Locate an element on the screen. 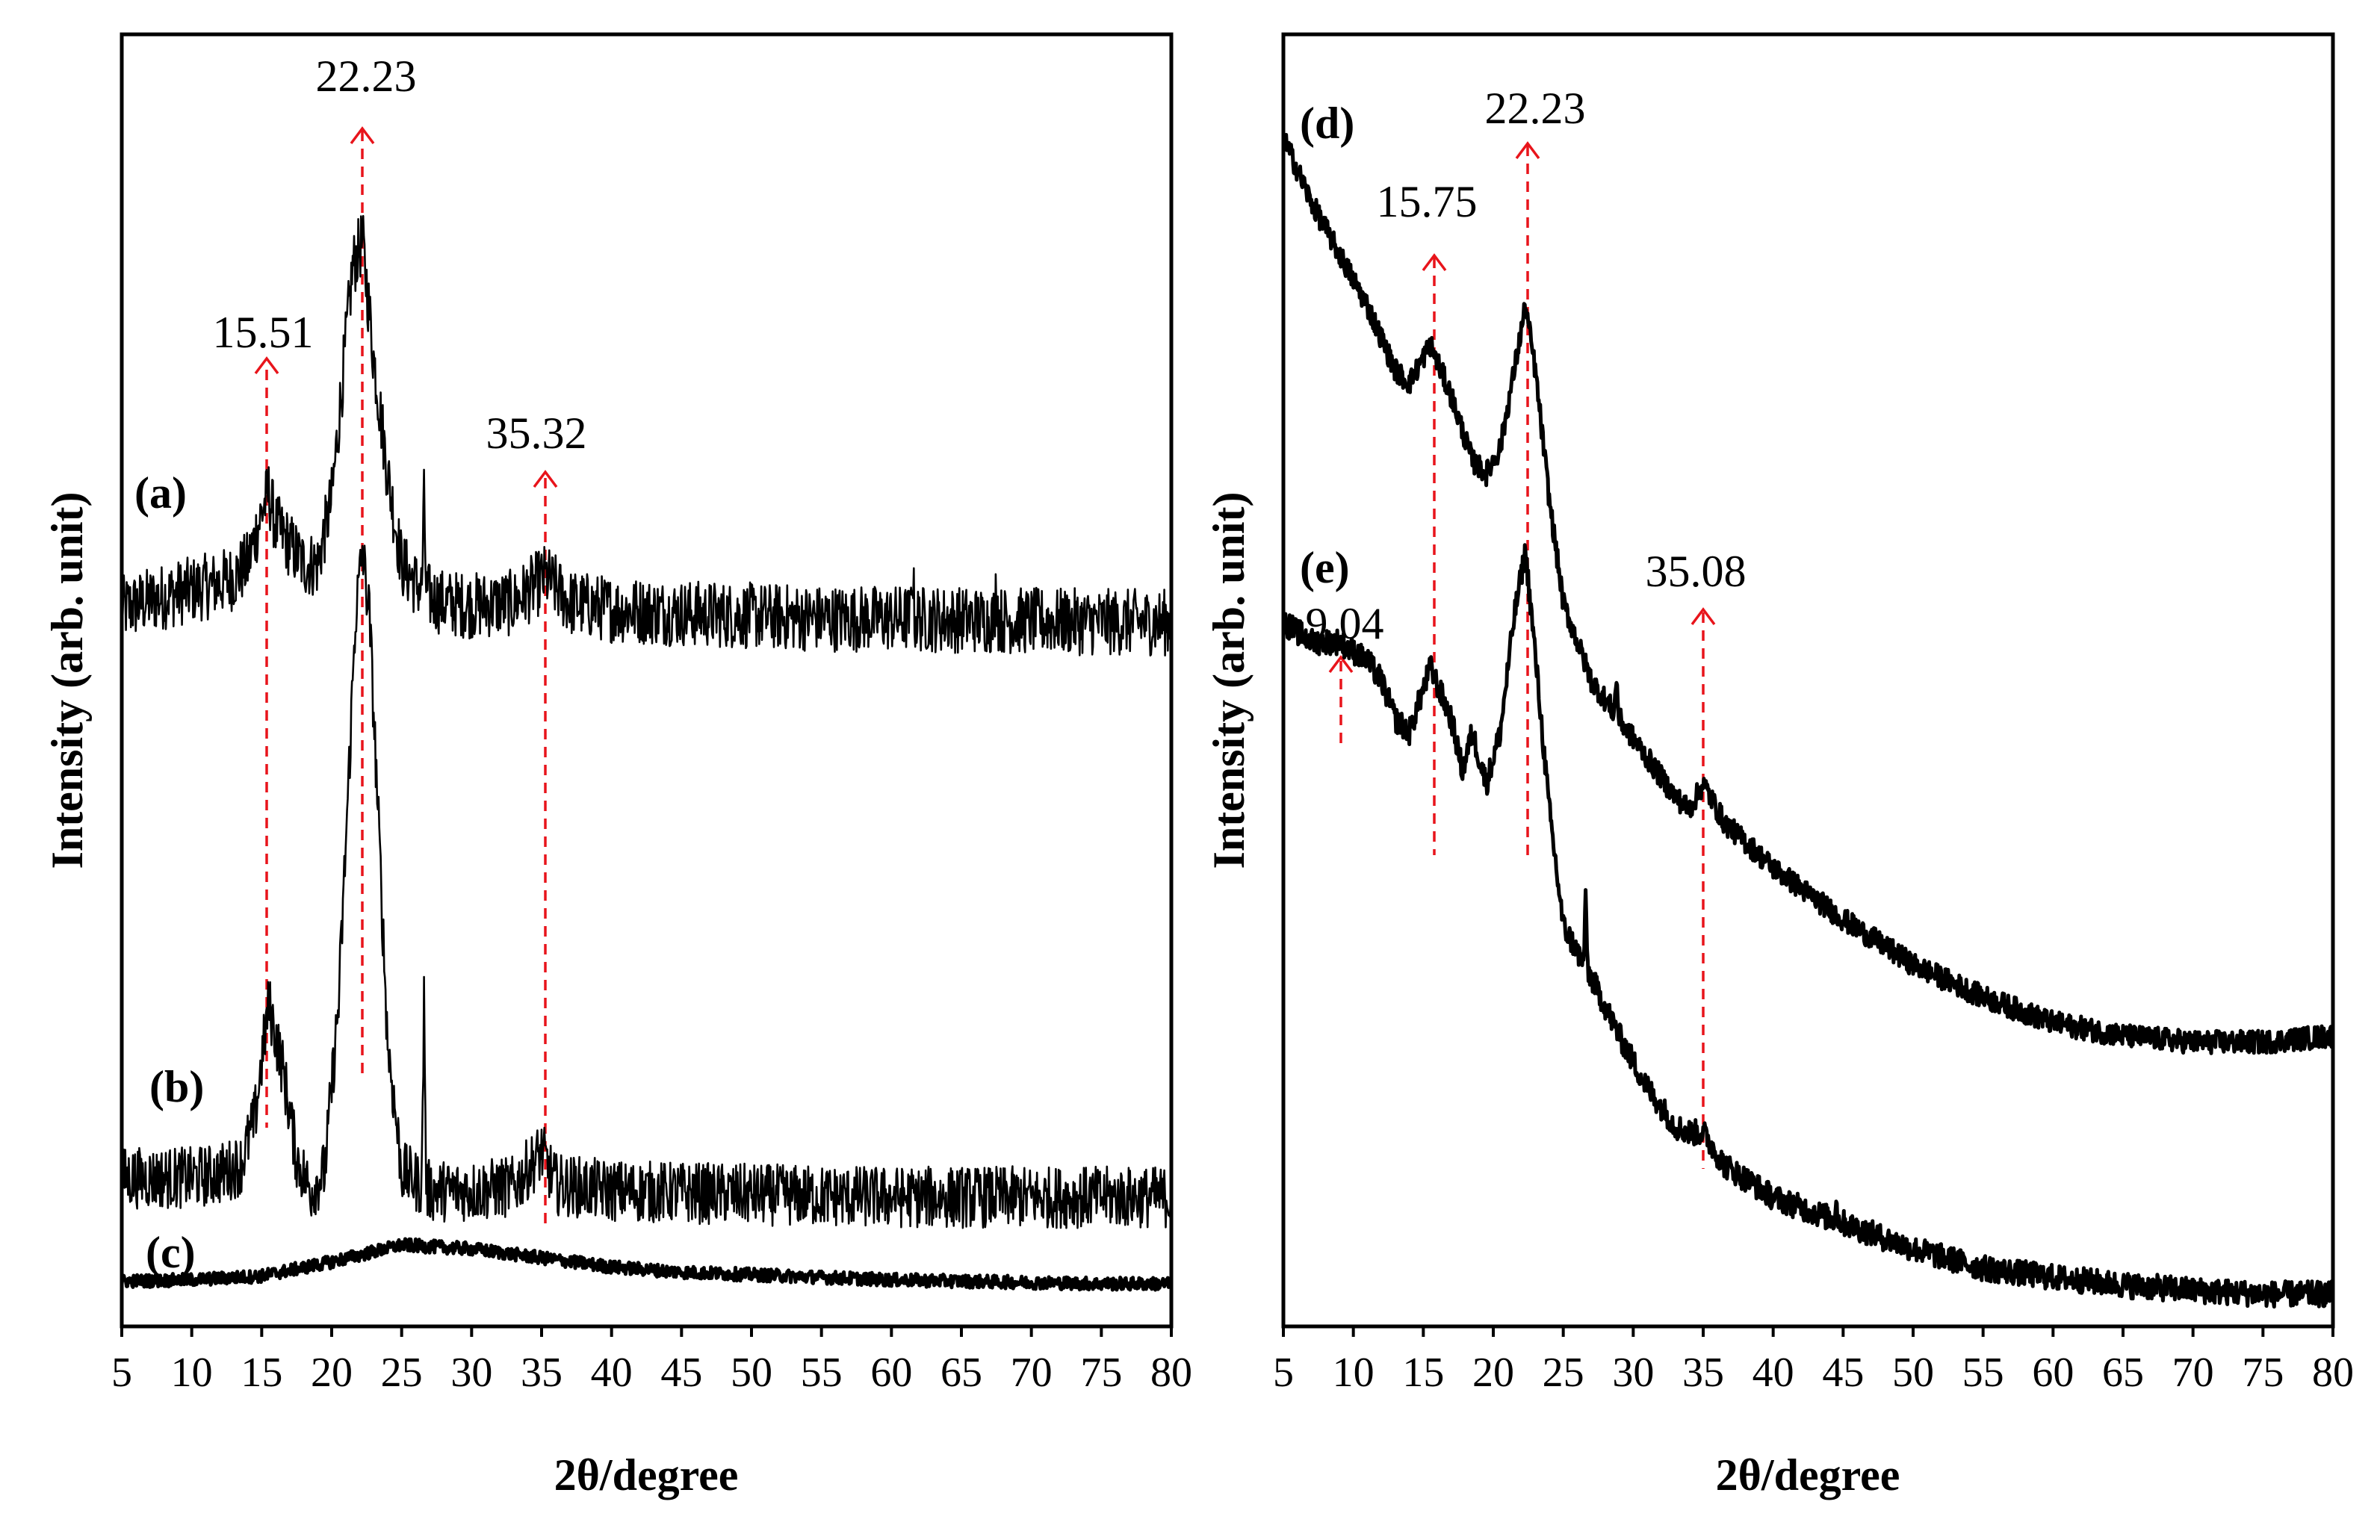  left-x-tick-label-70: 70 is located at coordinates (1032, 1373).